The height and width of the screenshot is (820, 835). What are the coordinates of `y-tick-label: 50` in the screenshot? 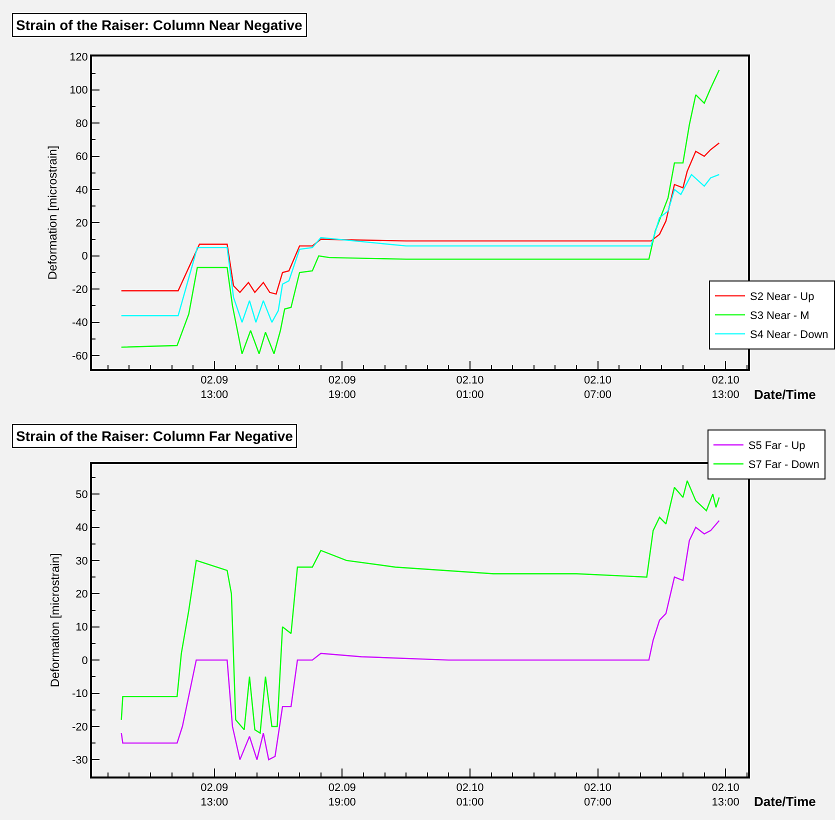 It's located at (82, 494).